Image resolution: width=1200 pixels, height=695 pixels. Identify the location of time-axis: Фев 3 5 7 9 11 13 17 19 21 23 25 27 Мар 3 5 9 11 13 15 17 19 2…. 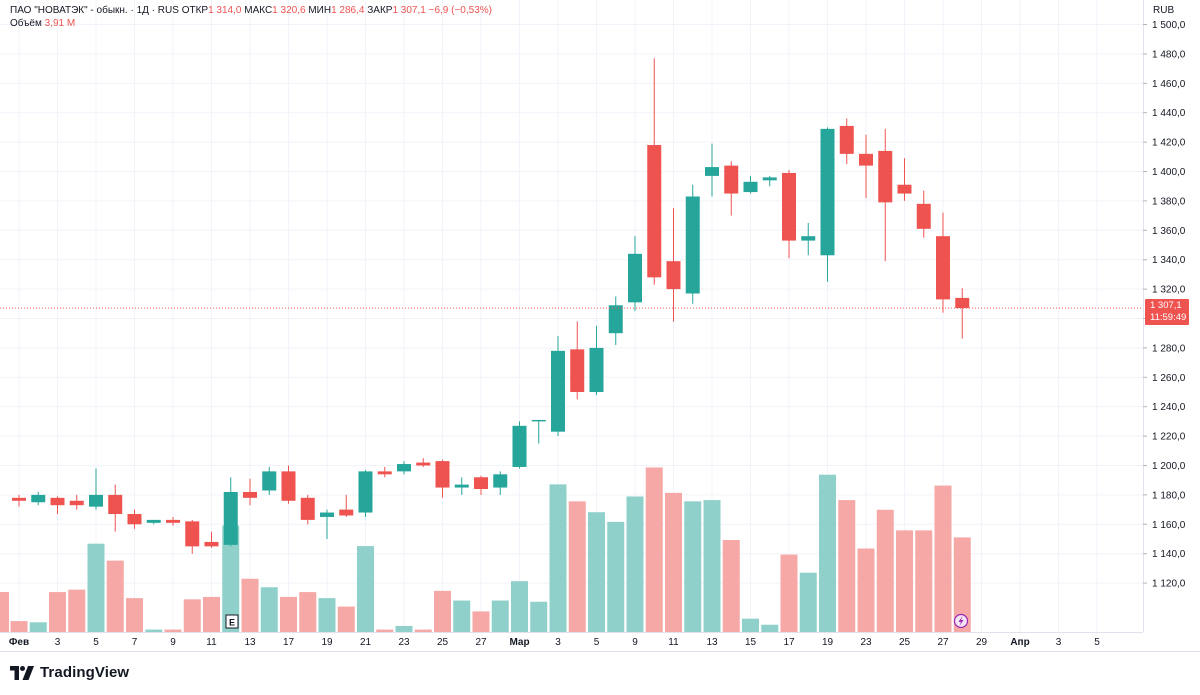
(554, 642).